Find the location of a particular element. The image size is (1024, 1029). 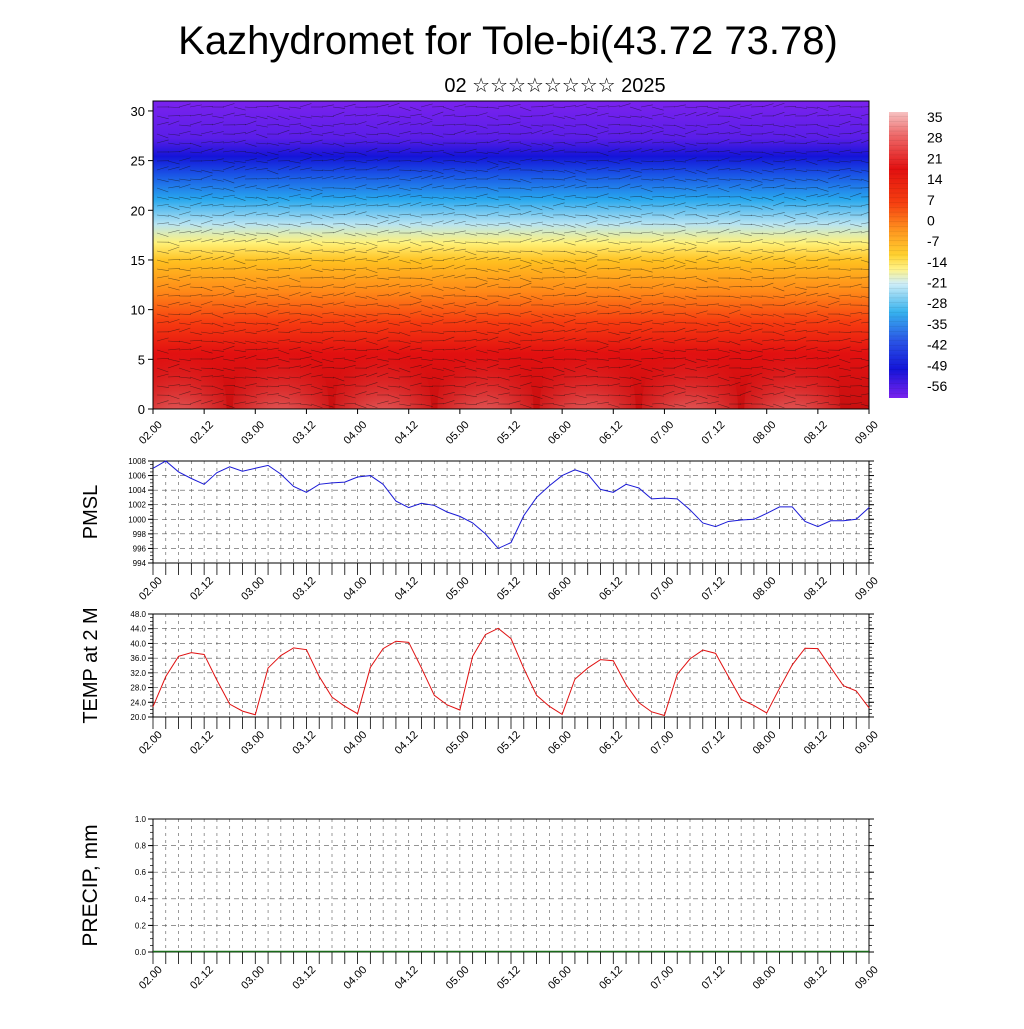

ytick-label: 0.4 is located at coordinates (141, 899).